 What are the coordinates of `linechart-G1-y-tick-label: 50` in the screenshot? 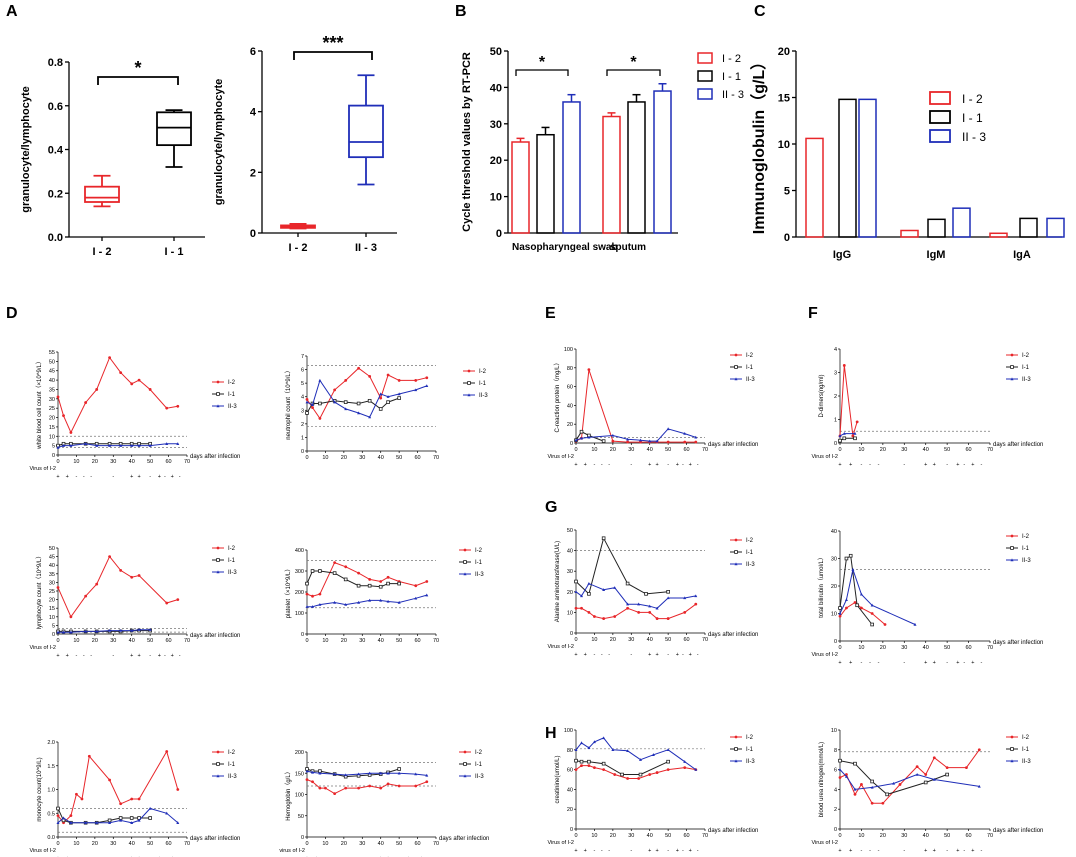 It's located at (570, 531).